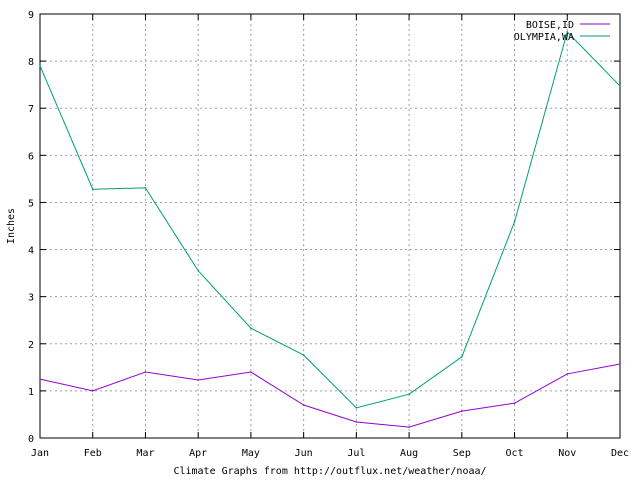 This screenshot has width=640, height=480. Describe the element at coordinates (567, 453) in the screenshot. I see `x-tick-label: Nov` at that location.